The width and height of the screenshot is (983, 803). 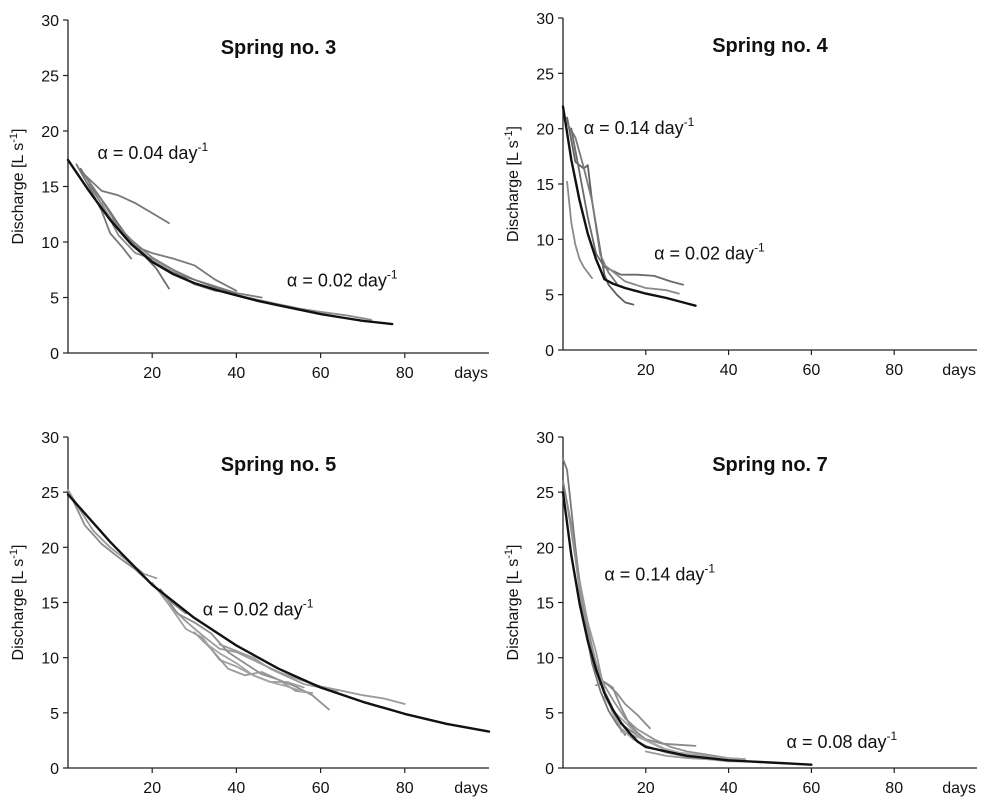 I want to click on alpha-annotation: α = 0.08 day-1, so click(x=842, y=740).